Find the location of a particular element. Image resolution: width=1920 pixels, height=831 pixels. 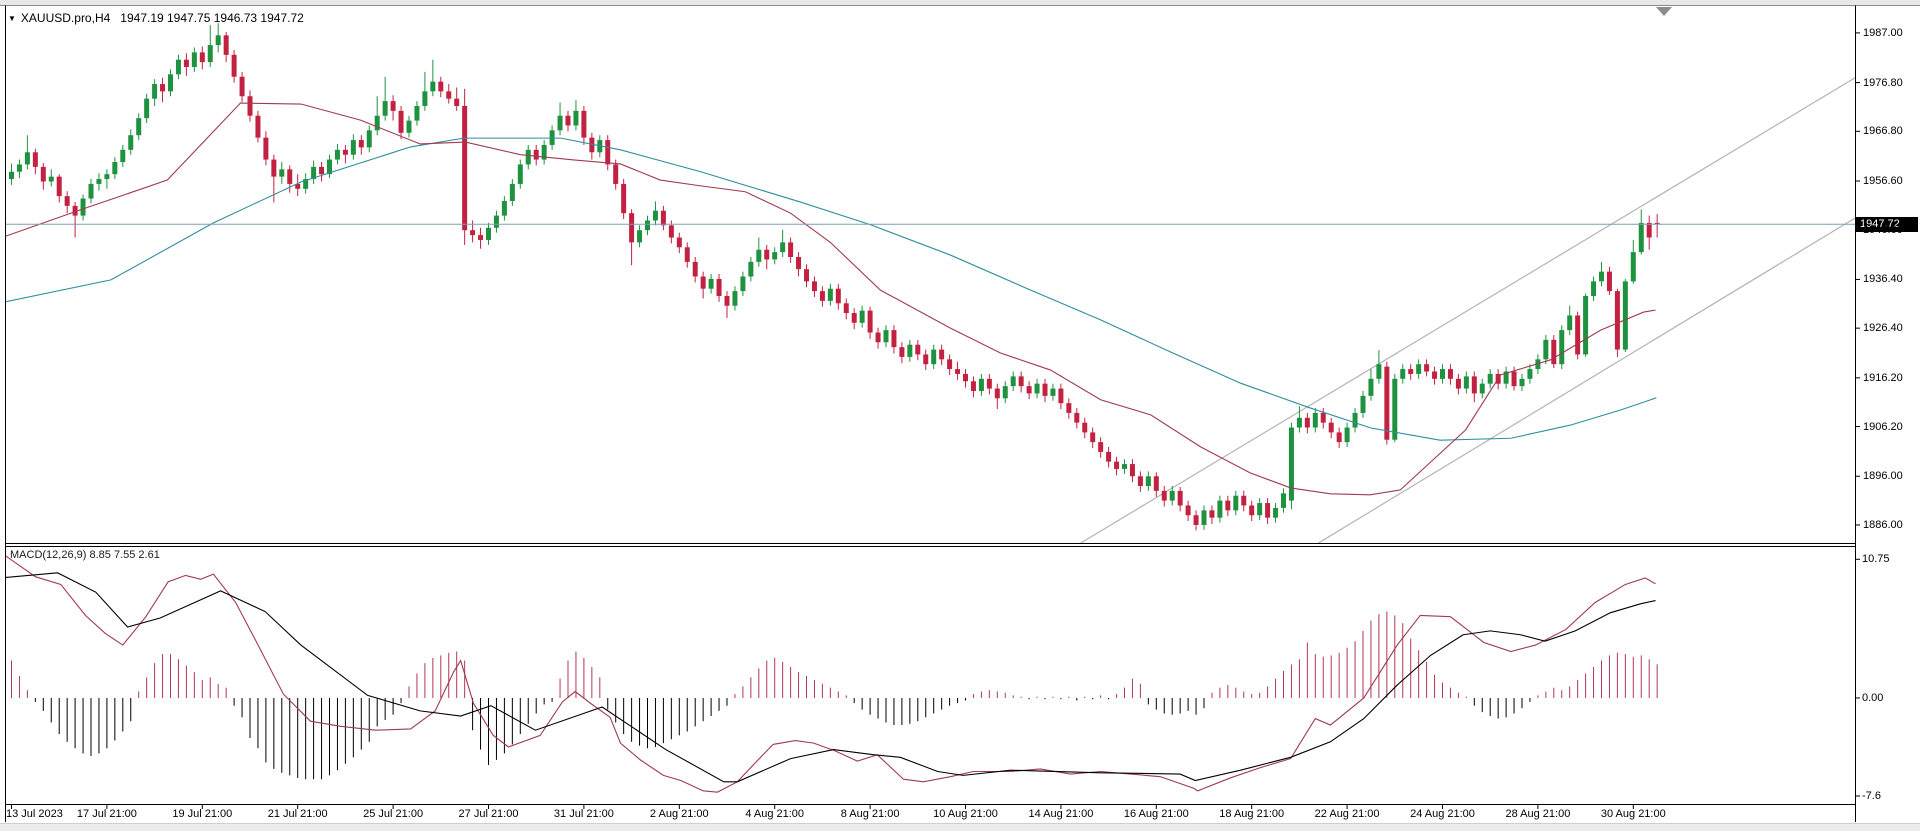

macd-indicator-name: MACD(12,26,9) is located at coordinates (48, 555).